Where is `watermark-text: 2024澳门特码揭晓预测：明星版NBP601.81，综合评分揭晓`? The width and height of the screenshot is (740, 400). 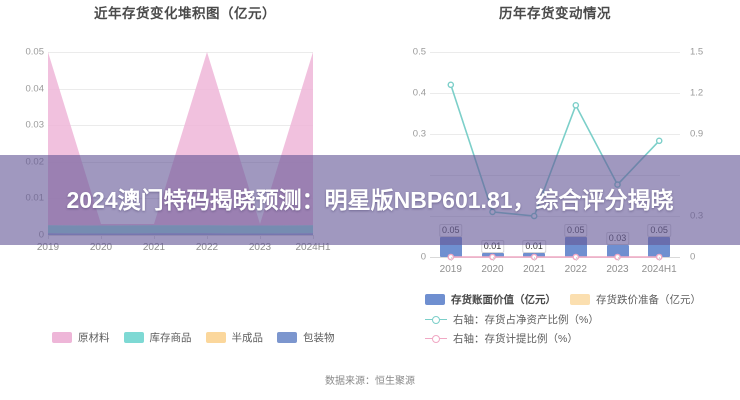 watermark-text: 2024澳门特码揭晓预测：明星版NBP601.81，综合评分揭晓 is located at coordinates (370, 200).